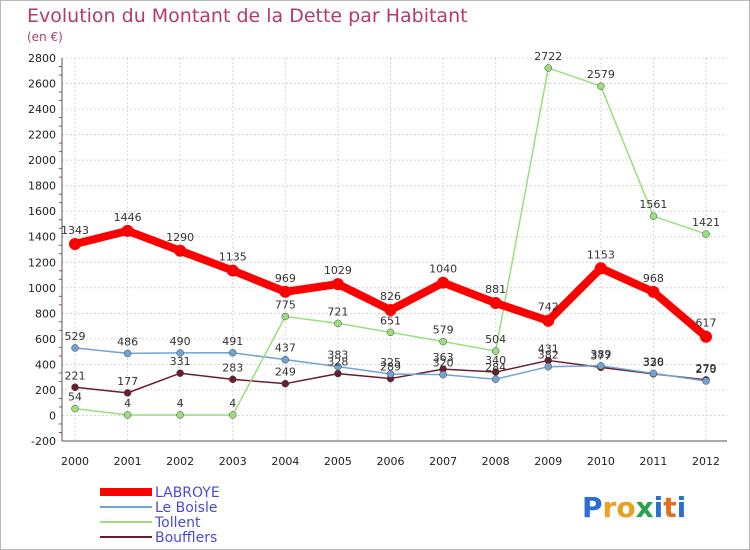 This screenshot has height=550, width=750. What do you see at coordinates (128, 217) in the screenshot?
I see `data-label: 1446` at bounding box center [128, 217].